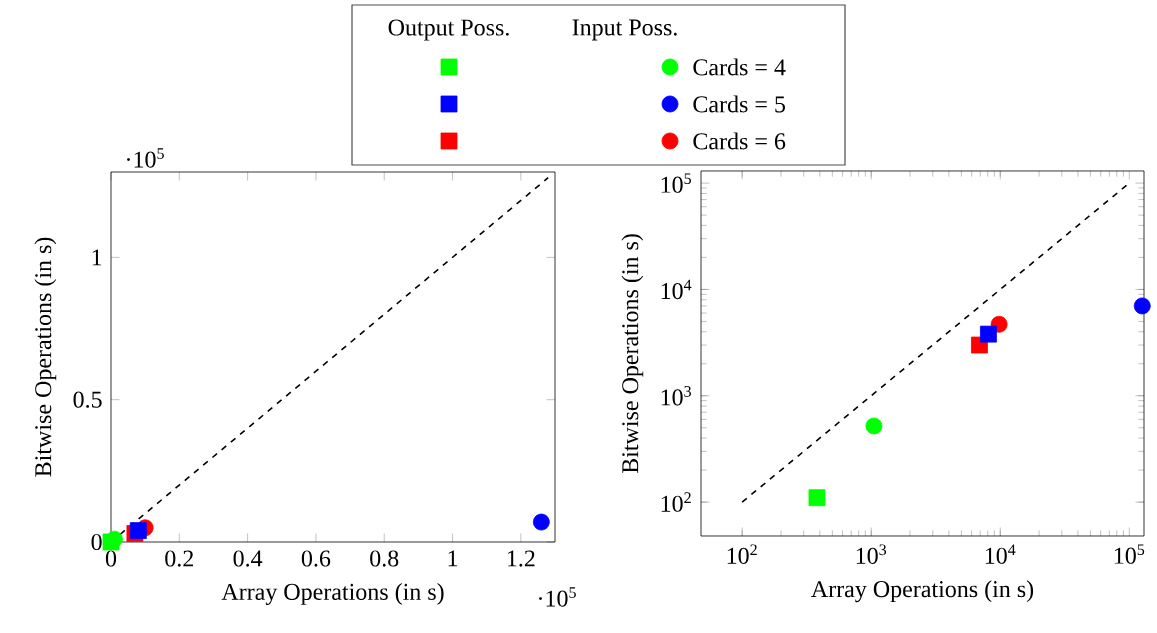 The height and width of the screenshot is (633, 1157). I want to click on x-tick-label: 0.8, so click(384, 558).